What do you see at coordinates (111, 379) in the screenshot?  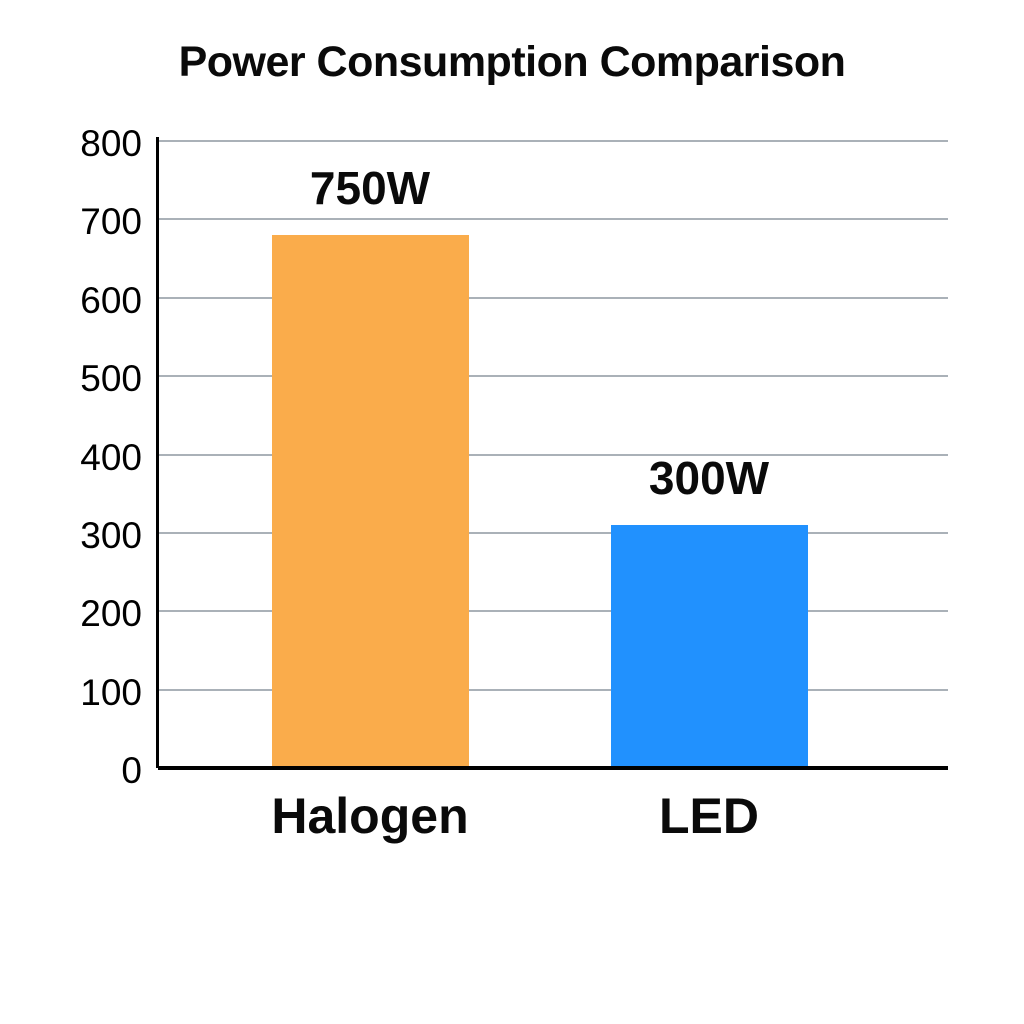 I see `y-tick-label-500: 500` at bounding box center [111, 379].